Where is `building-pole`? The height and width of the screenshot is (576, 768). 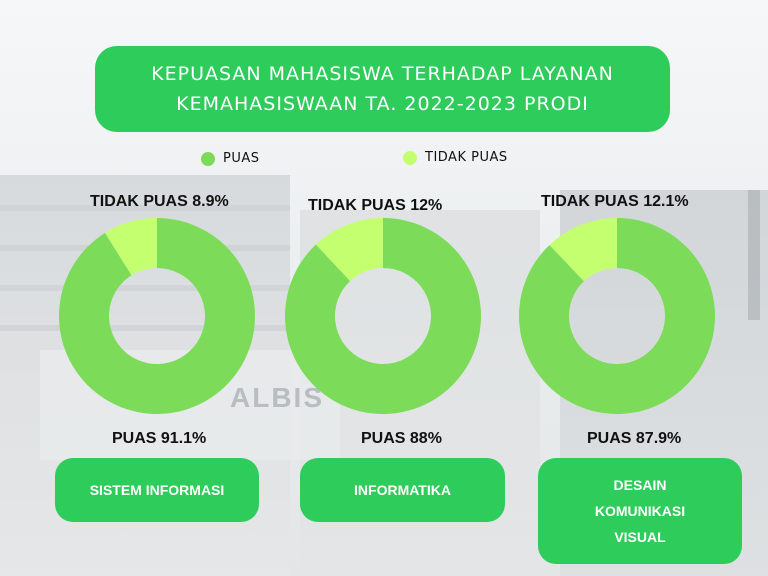
building-pole is located at coordinates (754, 255).